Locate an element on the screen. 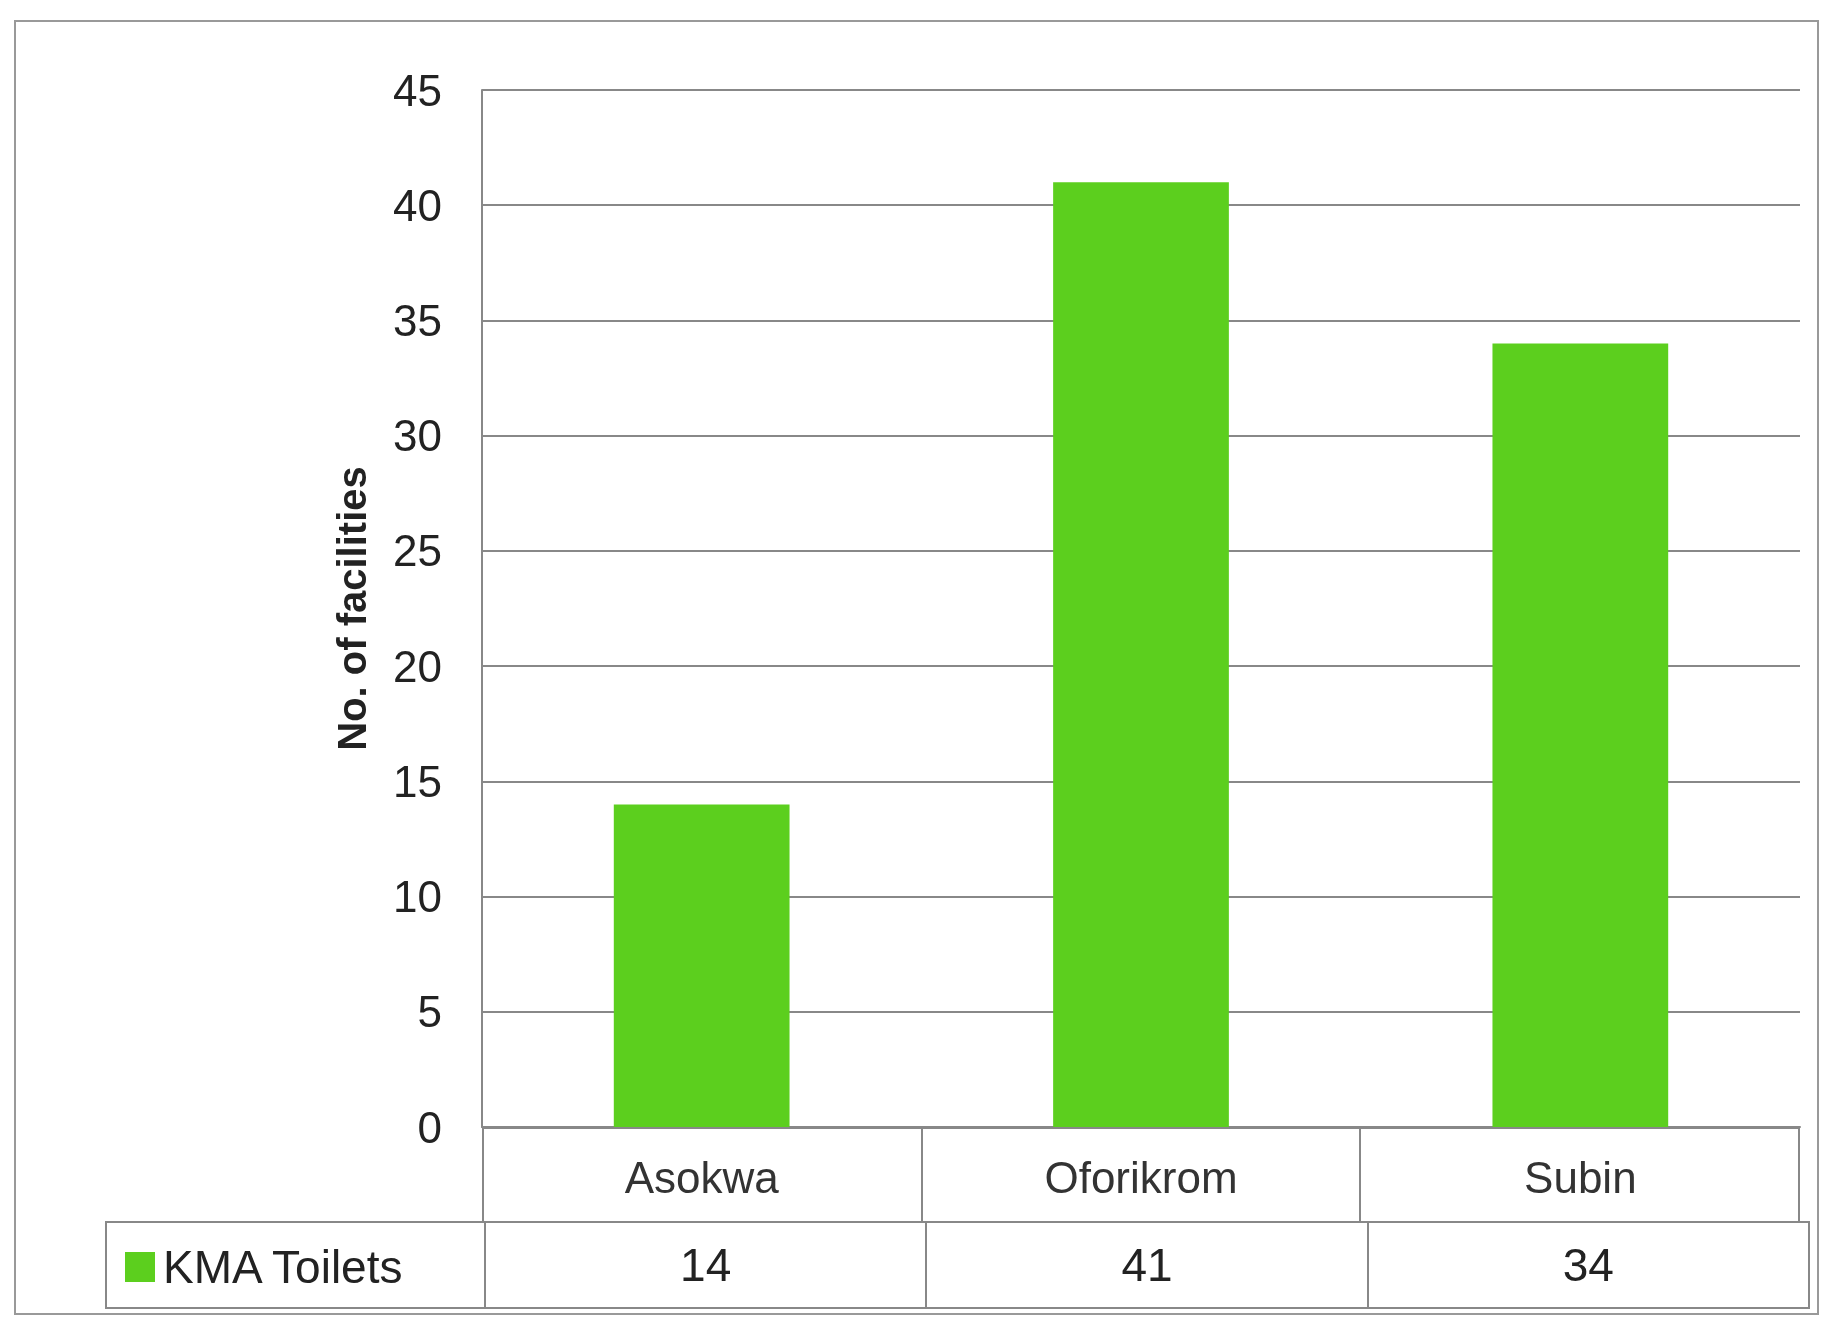 The height and width of the screenshot is (1321, 1835). y-tick-label: 35 is located at coordinates (417, 320).